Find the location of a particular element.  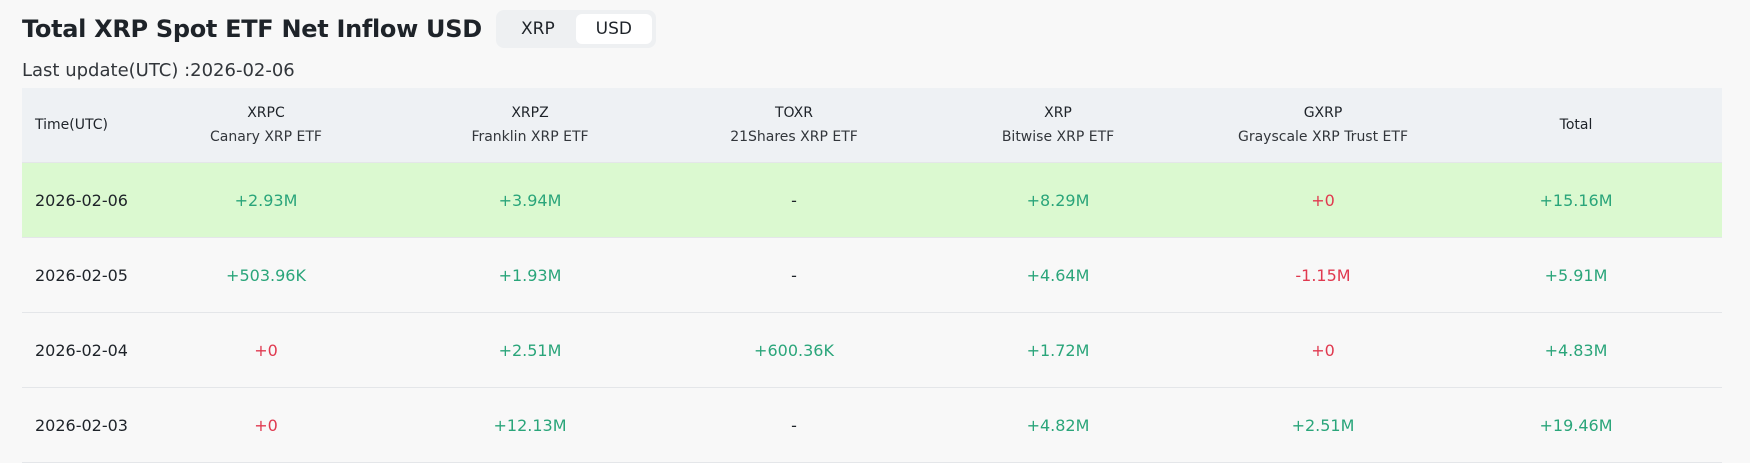

flow-value-cell: +600.36K is located at coordinates (794, 350).